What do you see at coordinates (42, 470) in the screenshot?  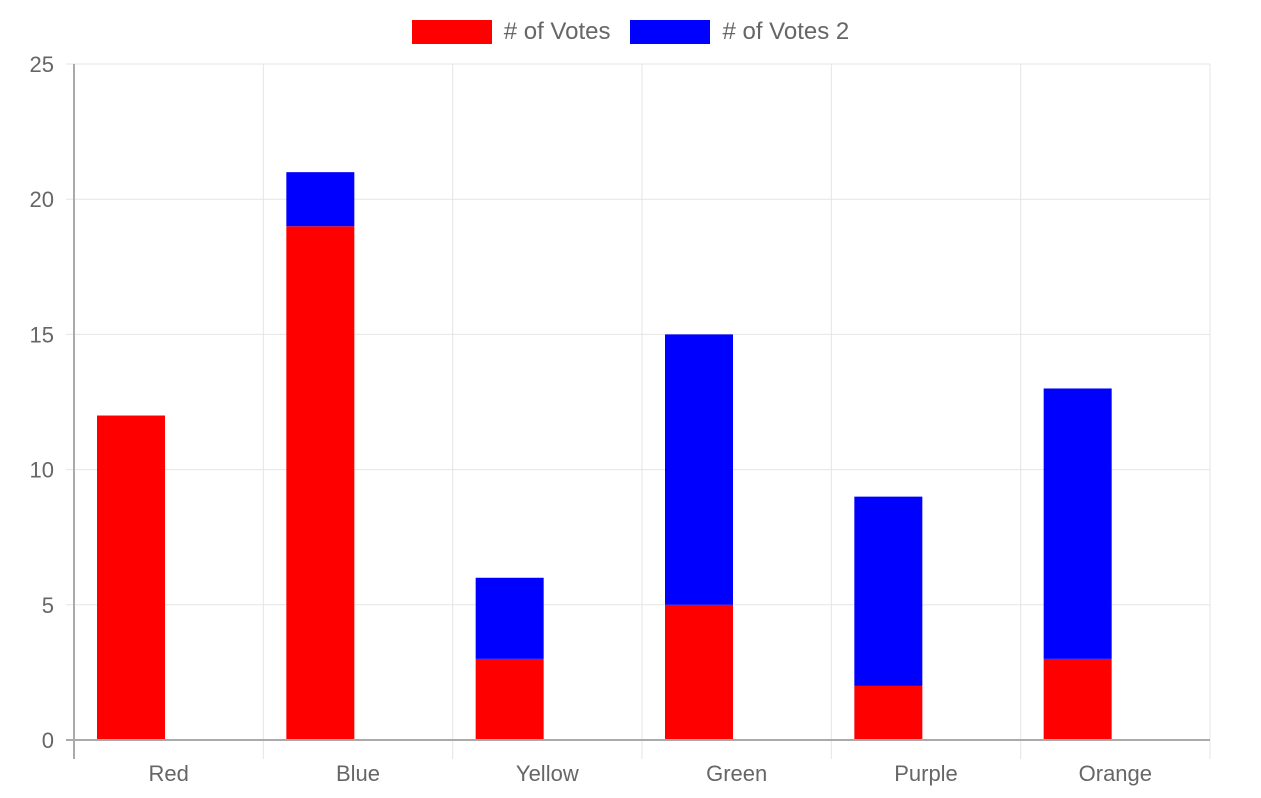 I see `y-tick-label: 10` at bounding box center [42, 470].